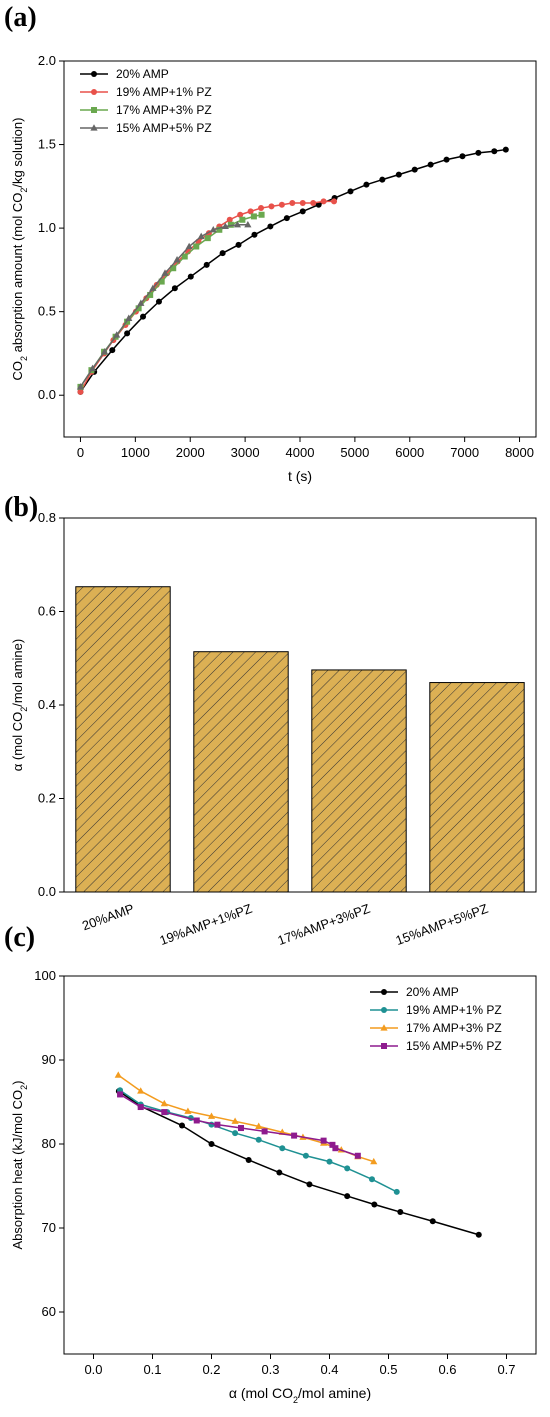 This screenshot has width=550, height=1417. I want to click on a-y-axis-label-part: absorption amount (mol CO, so click(17, 274).